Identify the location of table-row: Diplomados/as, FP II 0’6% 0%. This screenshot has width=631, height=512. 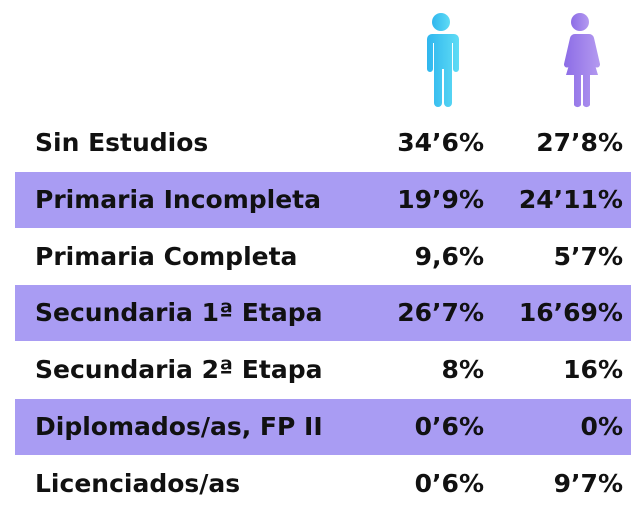
(323, 427).